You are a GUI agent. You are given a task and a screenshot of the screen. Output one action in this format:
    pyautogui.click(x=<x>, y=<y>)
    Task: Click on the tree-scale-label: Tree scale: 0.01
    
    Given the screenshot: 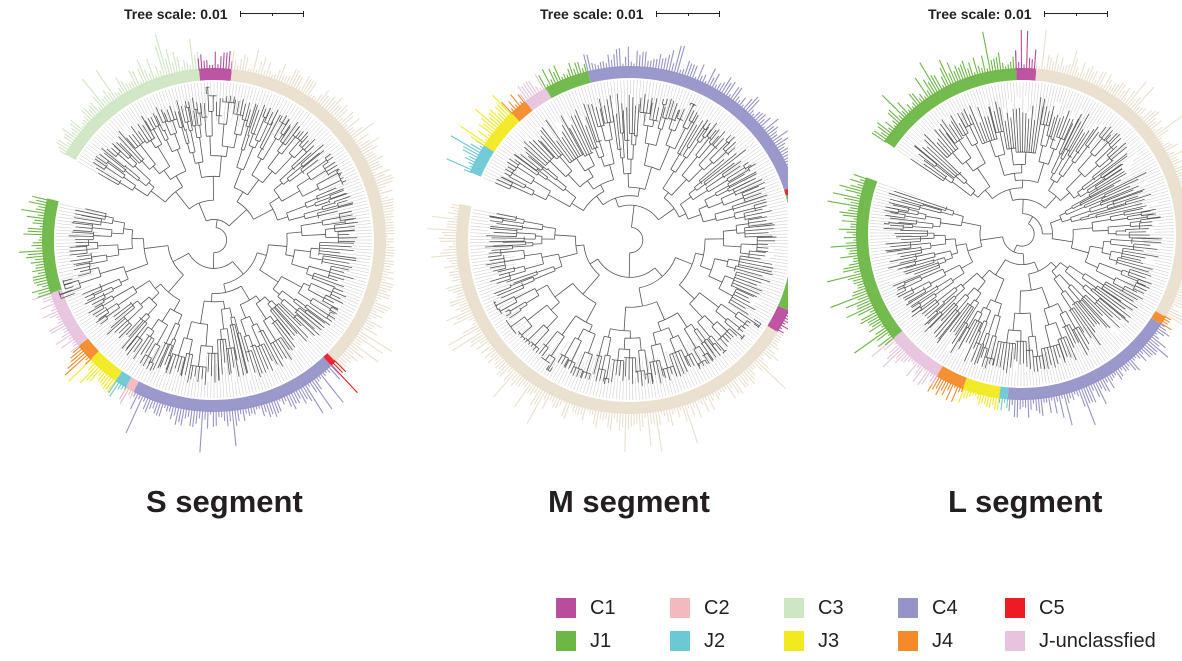 What is the action you would take?
    pyautogui.click(x=592, y=14)
    